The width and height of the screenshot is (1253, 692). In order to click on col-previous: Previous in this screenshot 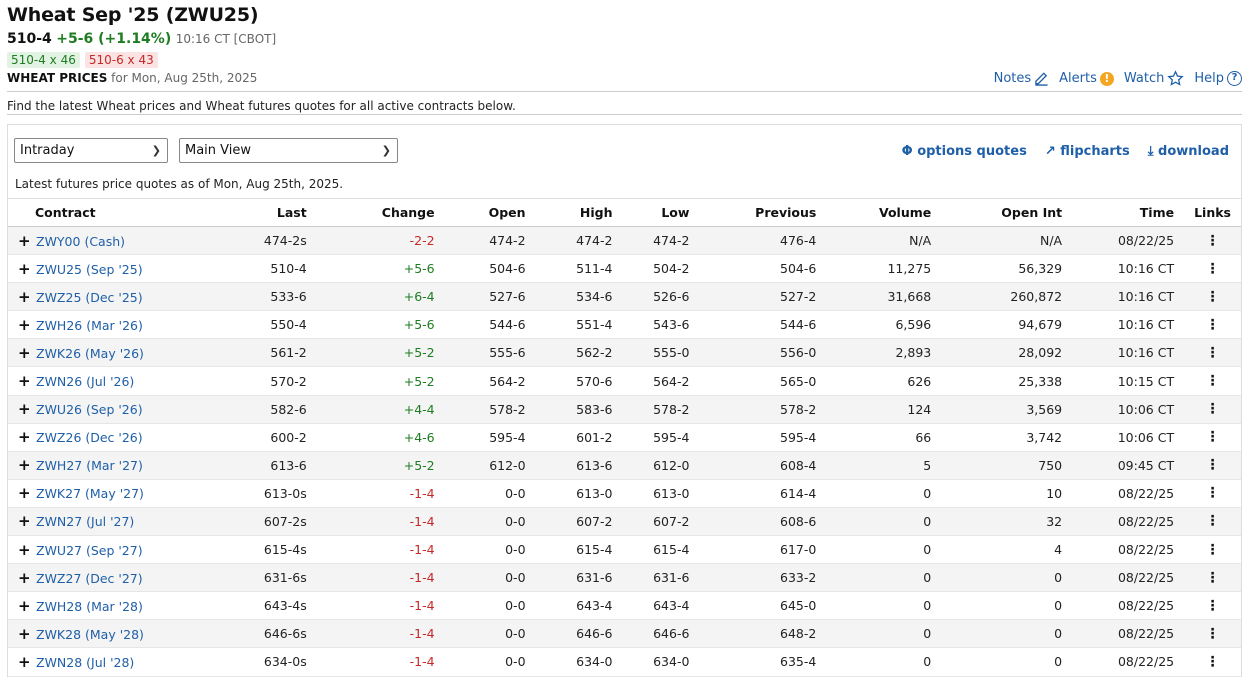, I will do `click(763, 212)`.